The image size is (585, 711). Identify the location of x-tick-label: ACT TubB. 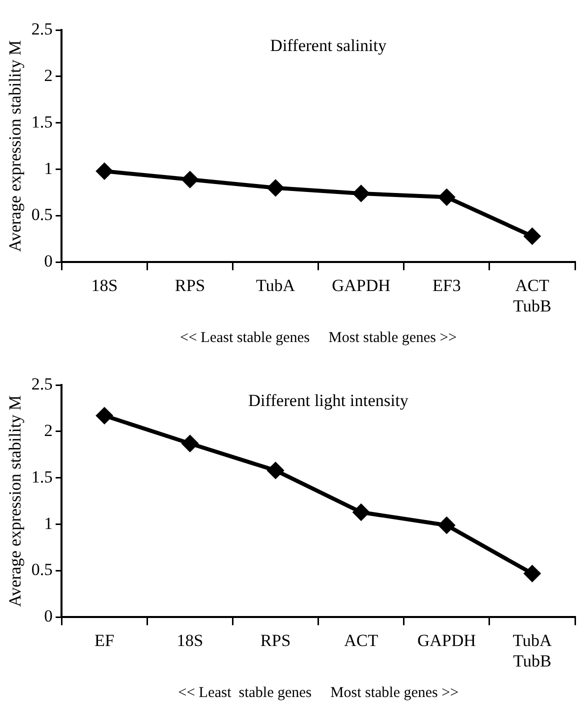
(532, 296).